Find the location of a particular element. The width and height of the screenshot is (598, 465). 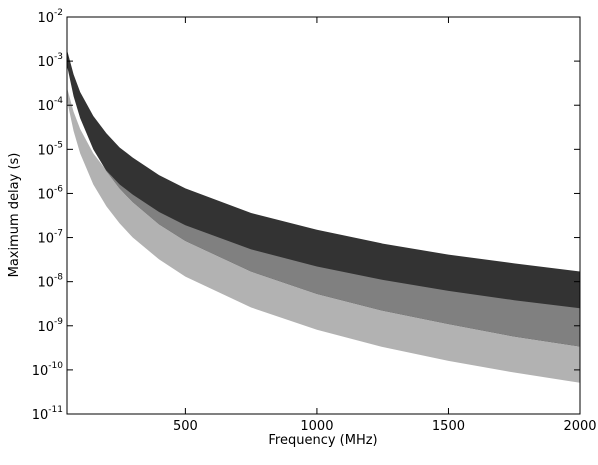

y-tick-exponent: -3 is located at coordinates (58, 57).